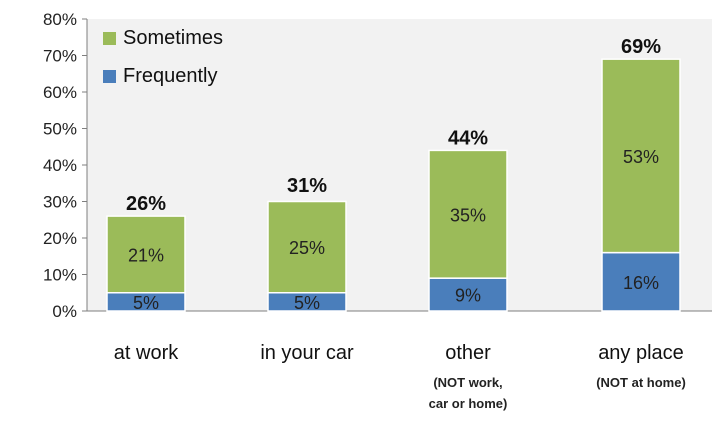 This screenshot has width=718, height=422. I want to click on bar-total-label: 31%, so click(307, 186).